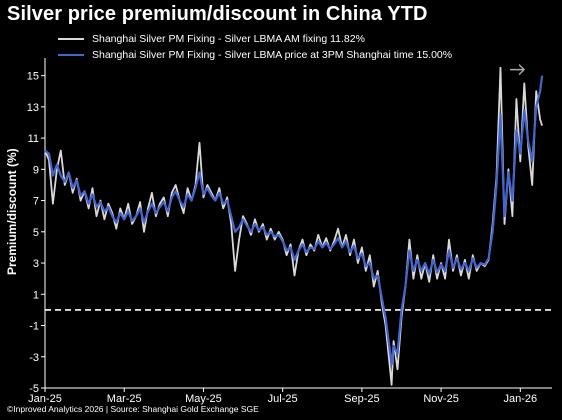 Image resolution: width=562 pixels, height=420 pixels. What do you see at coordinates (124, 399) in the screenshot?
I see `x-tick-label: Mar-25` at bounding box center [124, 399].